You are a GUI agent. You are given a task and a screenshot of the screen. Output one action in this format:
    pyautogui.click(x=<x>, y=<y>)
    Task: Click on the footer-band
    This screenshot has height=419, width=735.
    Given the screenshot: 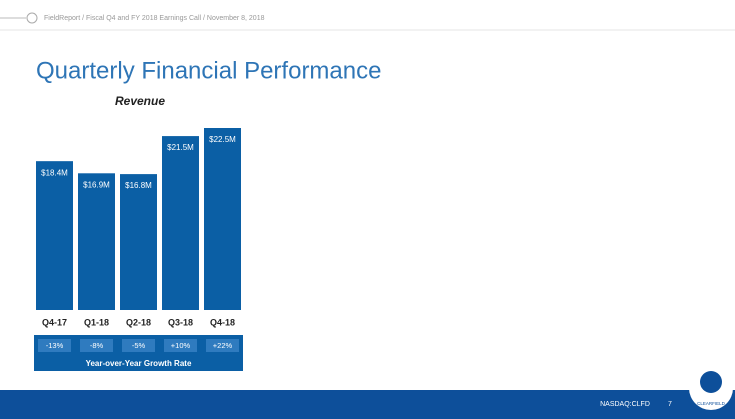 What is the action you would take?
    pyautogui.click(x=367, y=404)
    